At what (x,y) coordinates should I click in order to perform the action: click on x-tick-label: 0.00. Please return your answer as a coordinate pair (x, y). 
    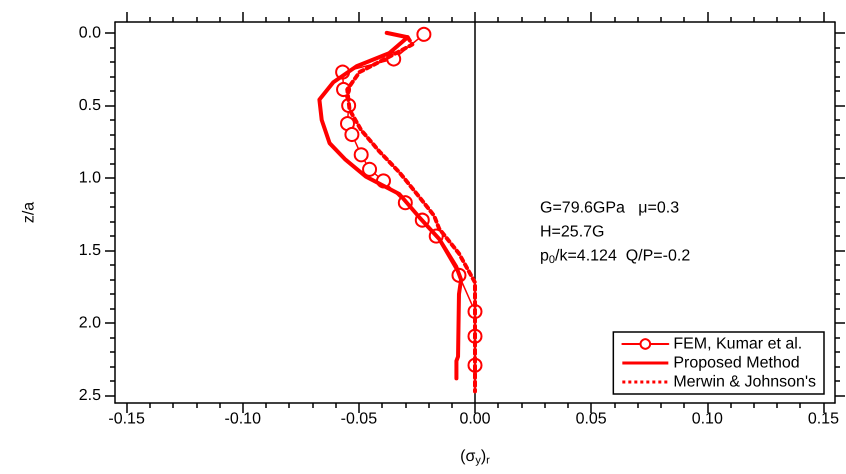
    Looking at the image, I should click on (475, 419).